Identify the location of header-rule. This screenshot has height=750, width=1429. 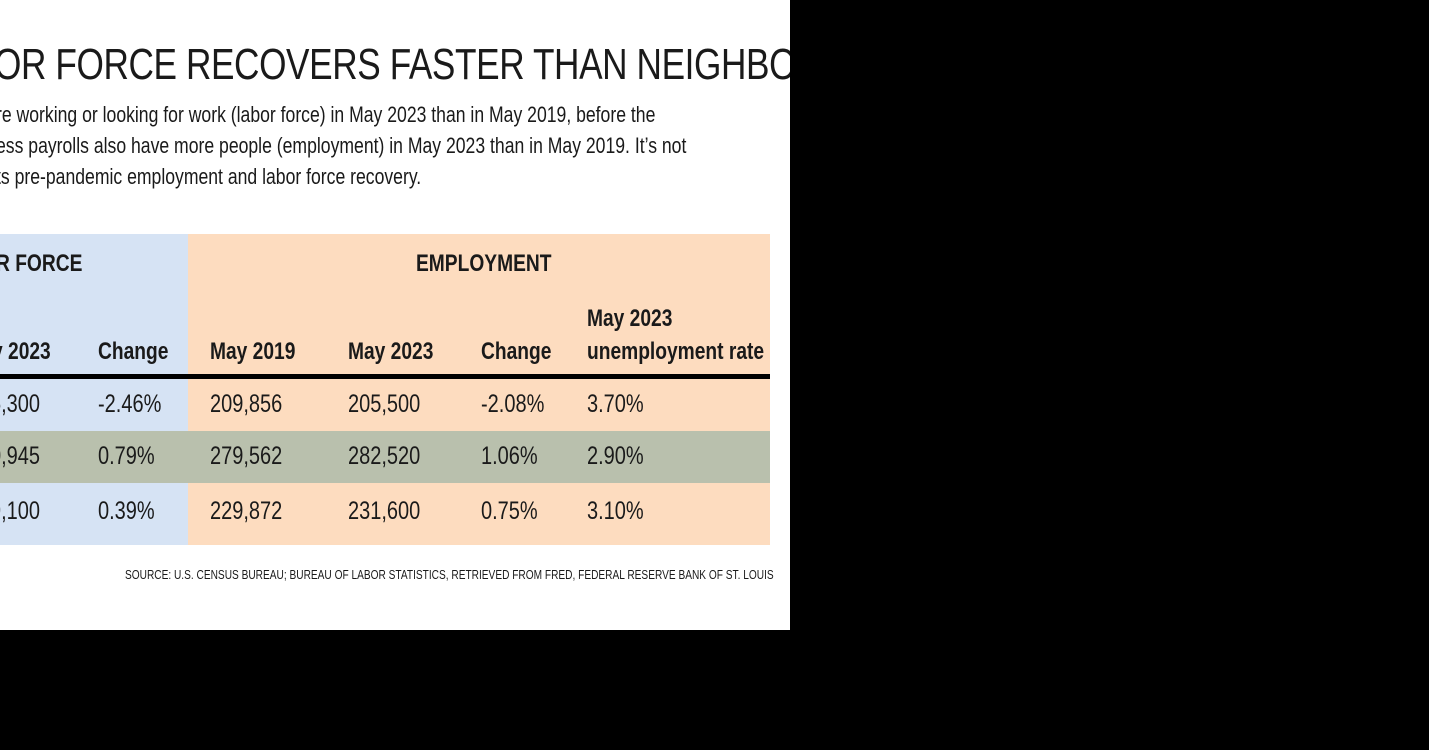
(385, 376).